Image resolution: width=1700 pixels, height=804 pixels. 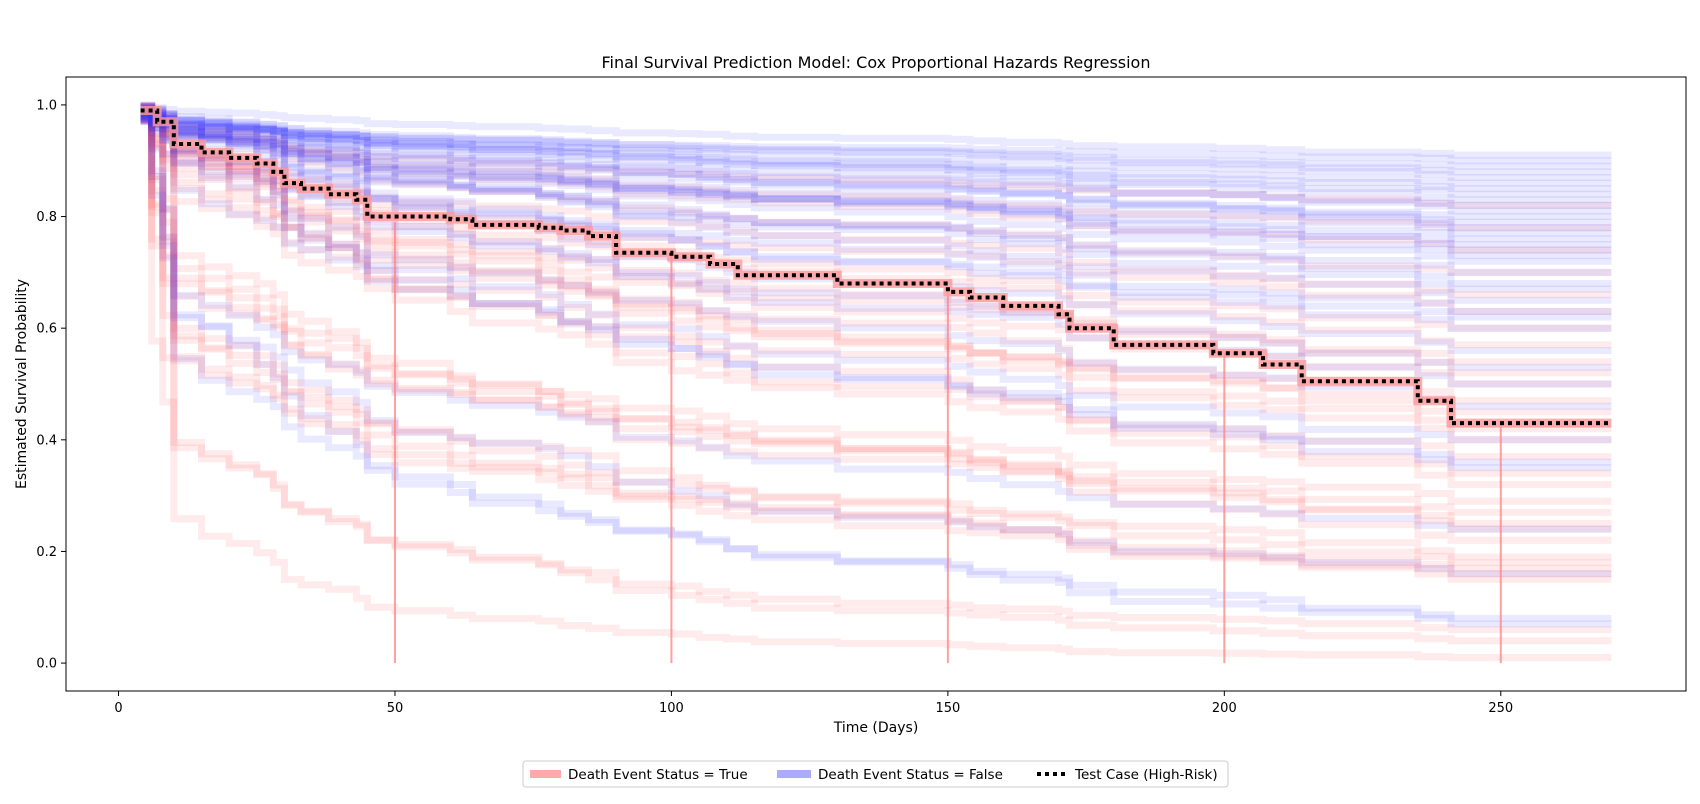 I want to click on x-tick-label: 250, so click(x=1500, y=708).